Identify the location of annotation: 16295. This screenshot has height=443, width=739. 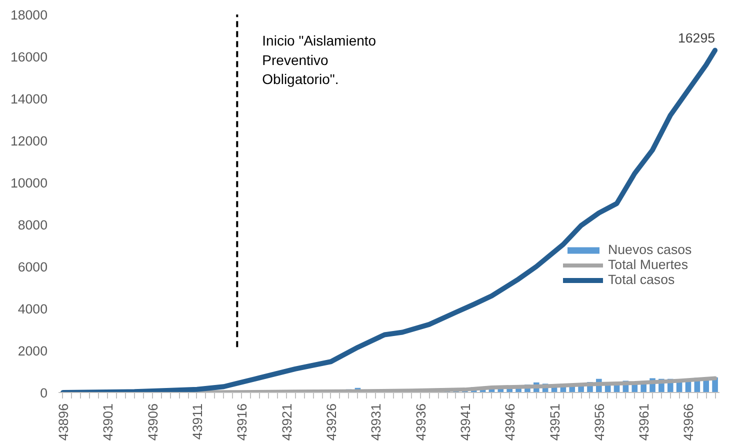
(697, 38).